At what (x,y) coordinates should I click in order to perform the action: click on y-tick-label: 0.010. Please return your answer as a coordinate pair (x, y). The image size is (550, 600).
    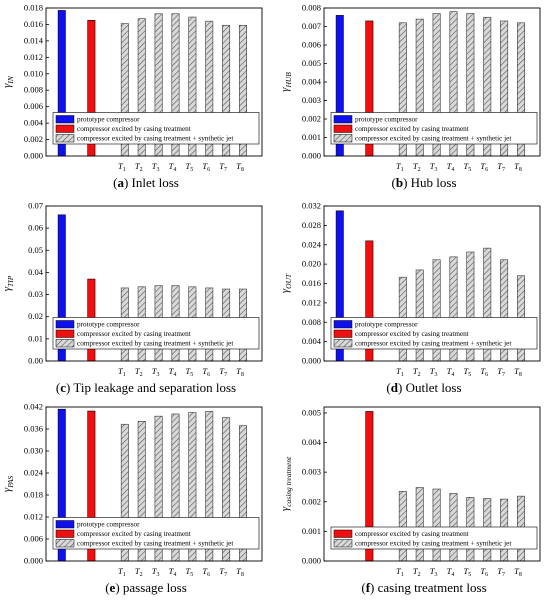
    Looking at the image, I should click on (33, 73).